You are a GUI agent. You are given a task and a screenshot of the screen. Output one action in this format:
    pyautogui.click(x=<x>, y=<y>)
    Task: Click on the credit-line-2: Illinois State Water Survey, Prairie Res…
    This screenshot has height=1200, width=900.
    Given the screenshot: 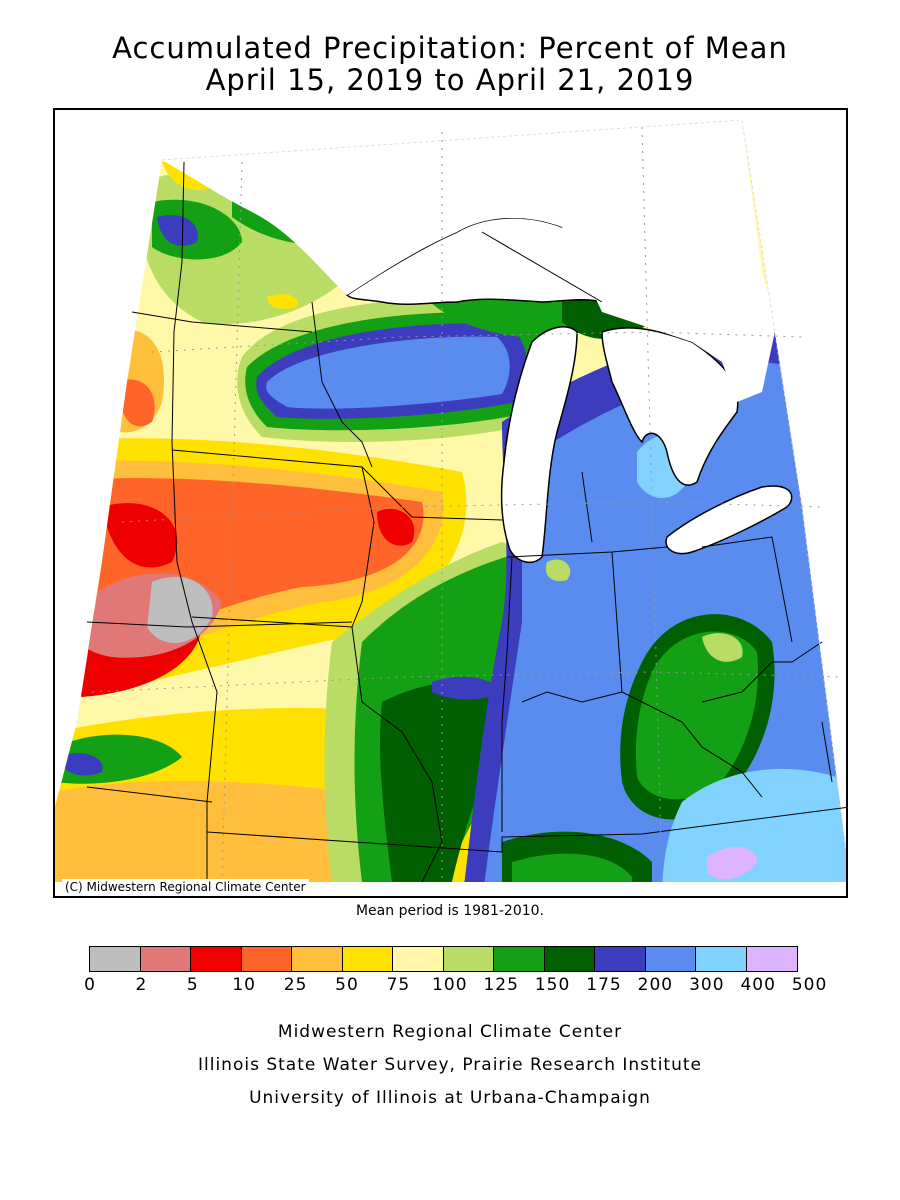 What is the action you would take?
    pyautogui.click(x=450, y=1065)
    